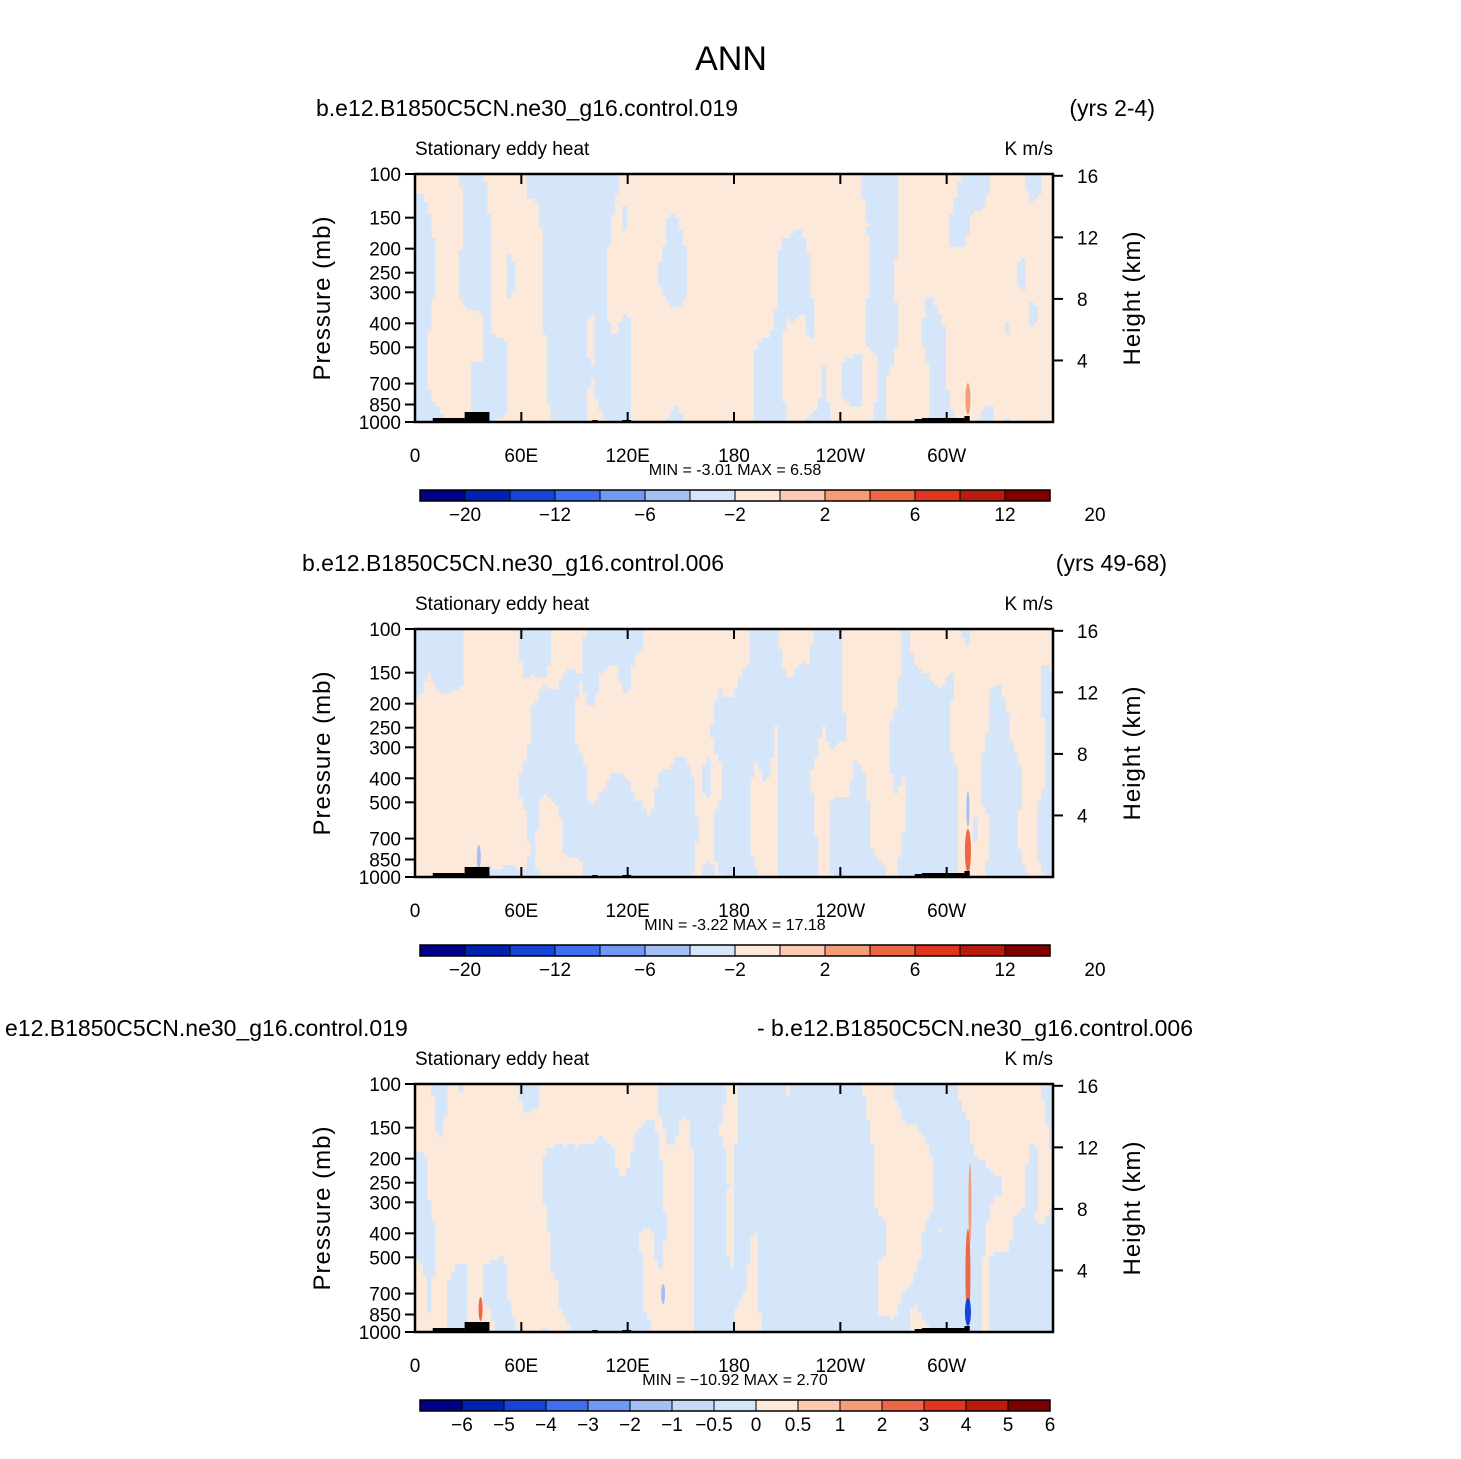 Image resolution: width=1461 pixels, height=1459 pixels. Describe the element at coordinates (588, 1425) in the screenshot. I see `colorbar-label: −3` at that location.